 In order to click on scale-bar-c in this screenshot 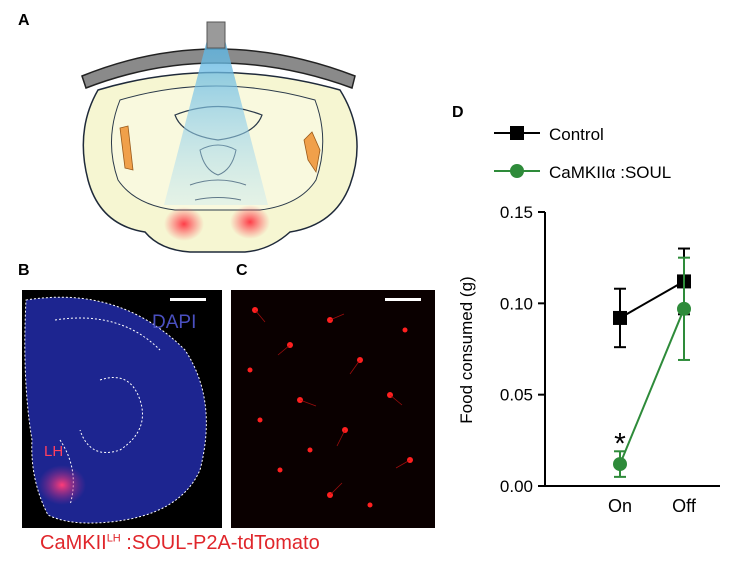, I will do `click(403, 299)`.